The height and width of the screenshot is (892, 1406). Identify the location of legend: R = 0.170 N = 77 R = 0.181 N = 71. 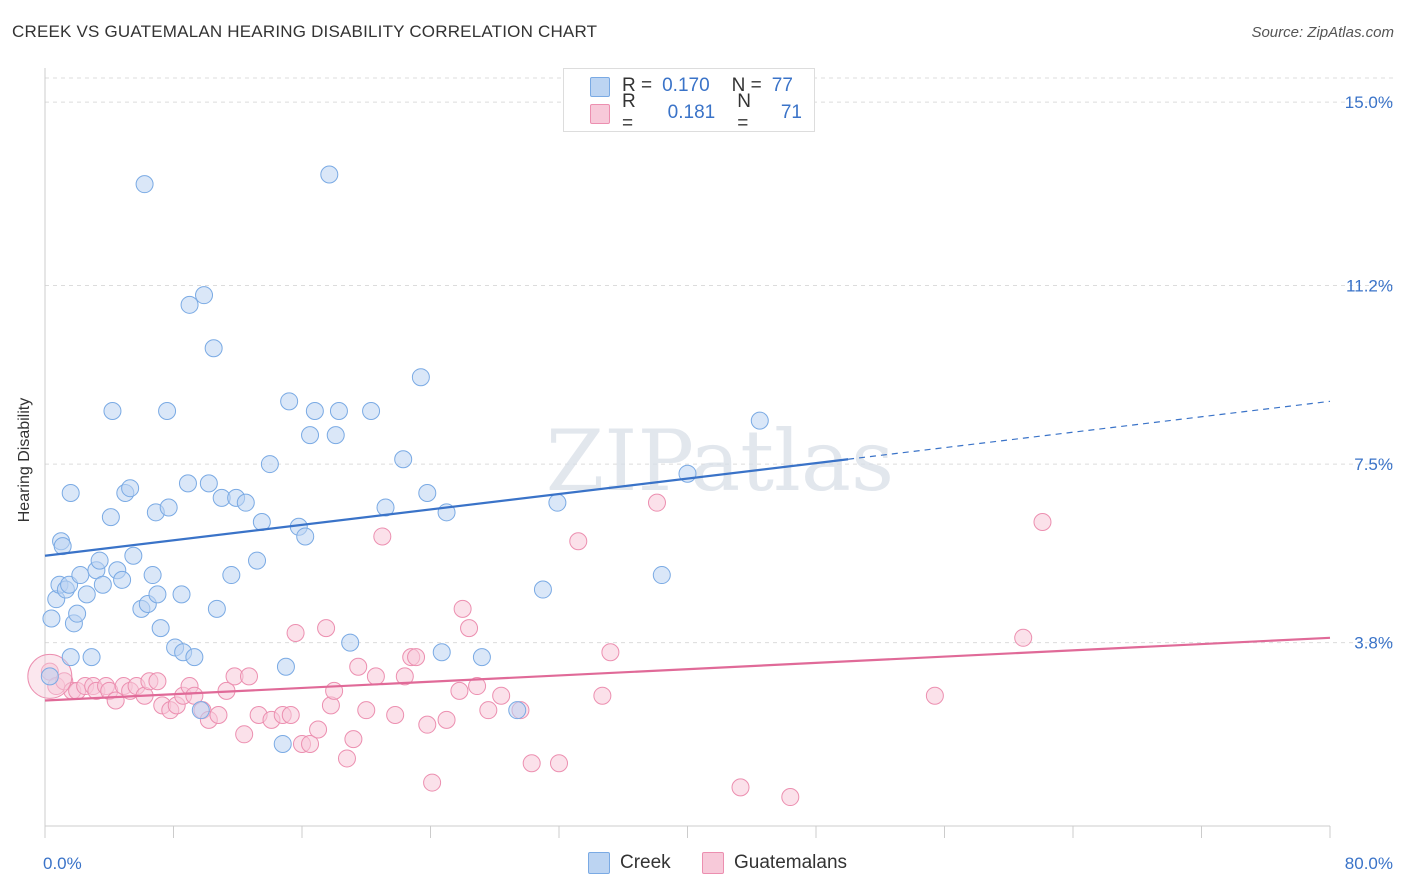
(689, 101).